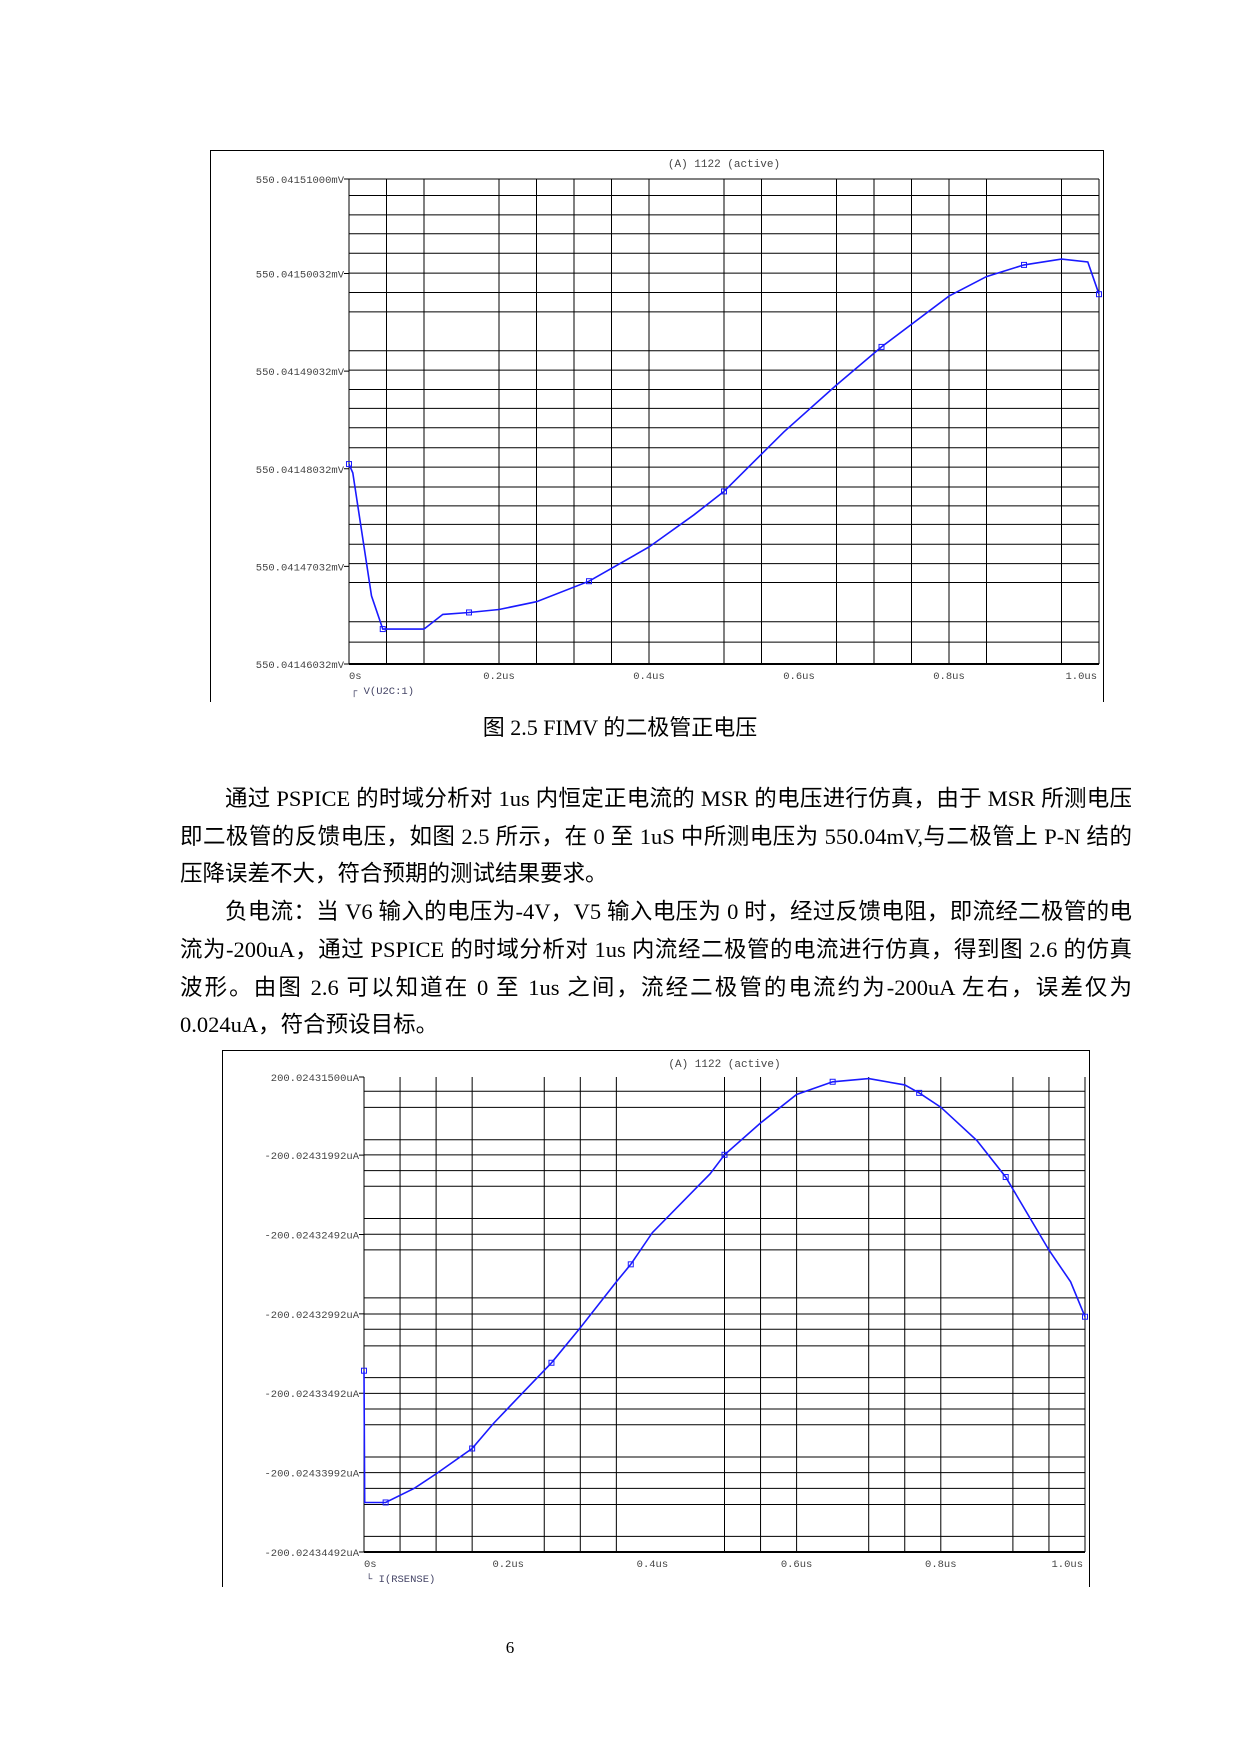 This screenshot has height=1754, width=1240. I want to click on y-tick-label: 550.04149032mV, so click(300, 373).